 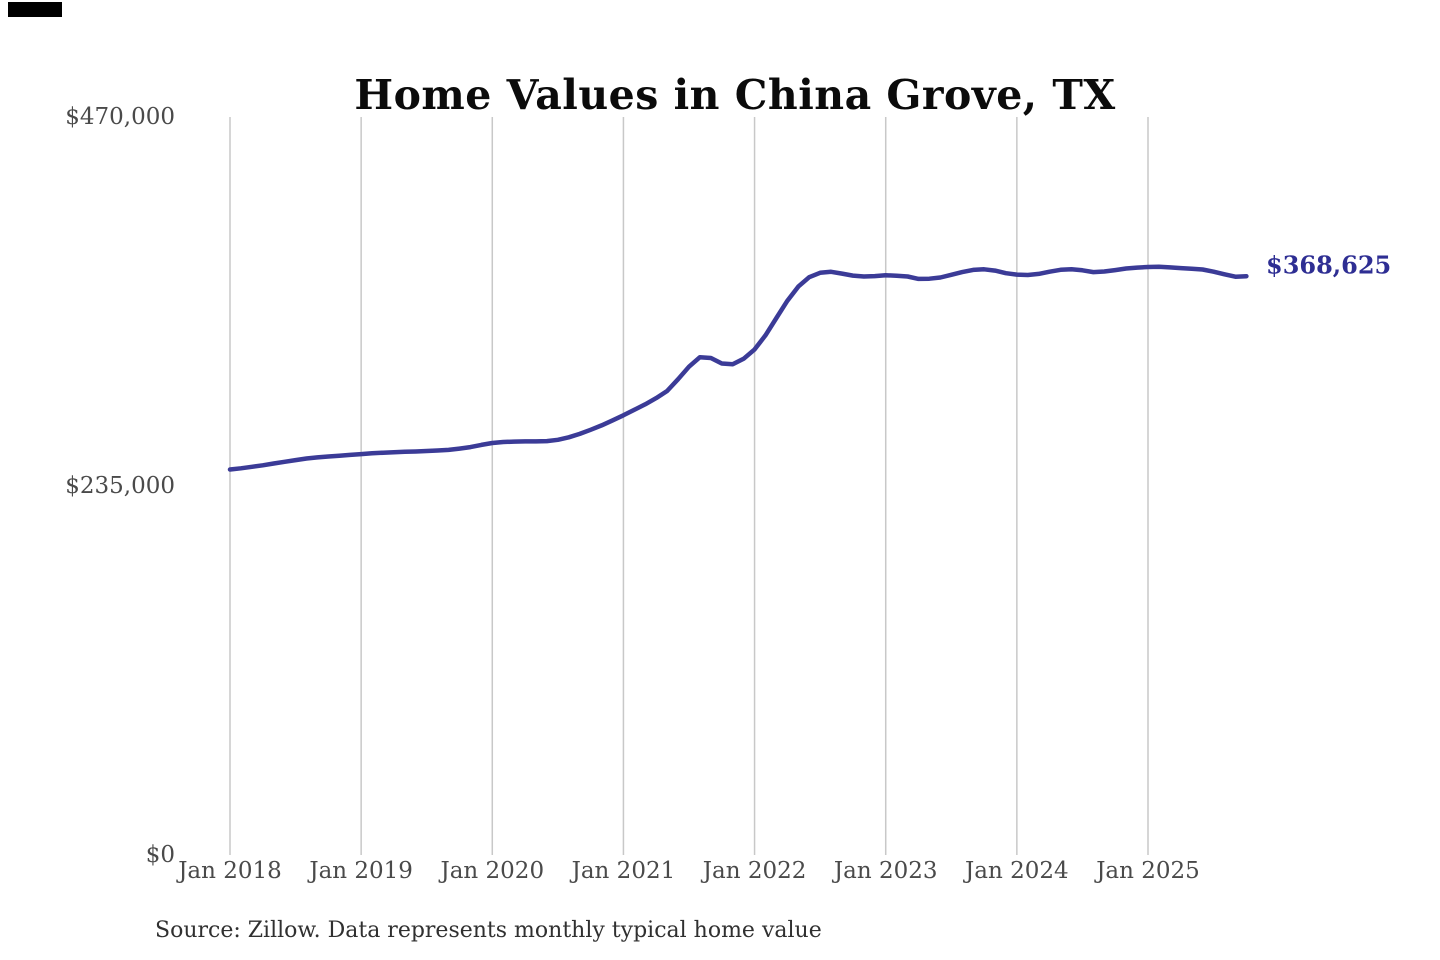 What do you see at coordinates (623, 871) in the screenshot?
I see `x-tick-label-jan-2021: Jan 2021` at bounding box center [623, 871].